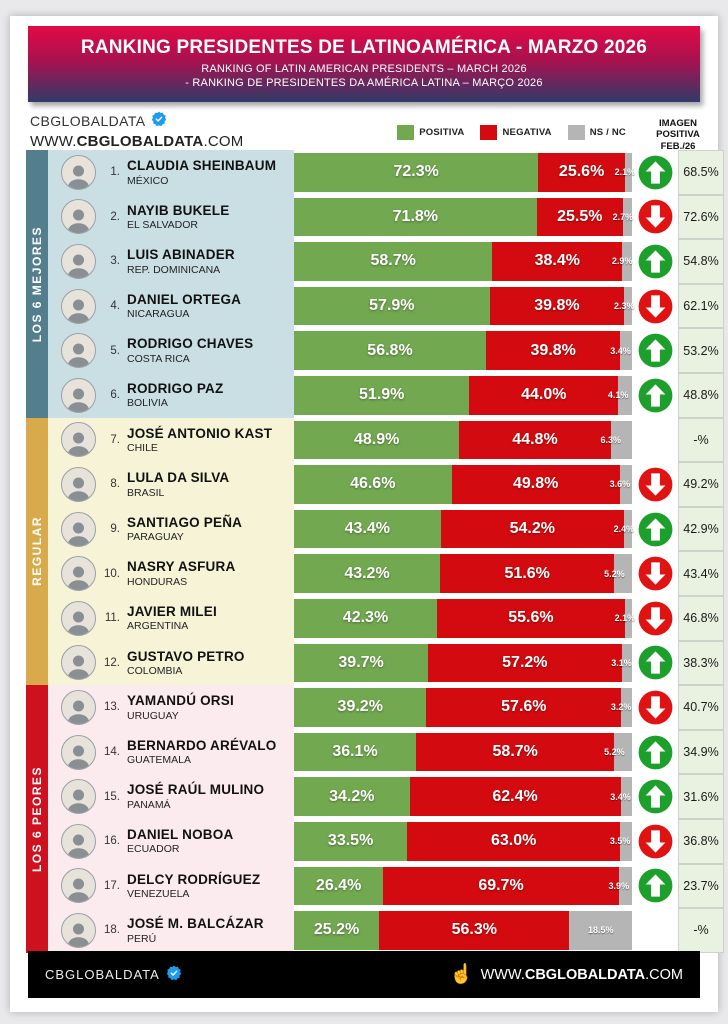 Image resolution: width=728 pixels, height=1024 pixels. What do you see at coordinates (678, 123) in the screenshot?
I see `imagen-header-line1: IMAGEN` at bounding box center [678, 123].